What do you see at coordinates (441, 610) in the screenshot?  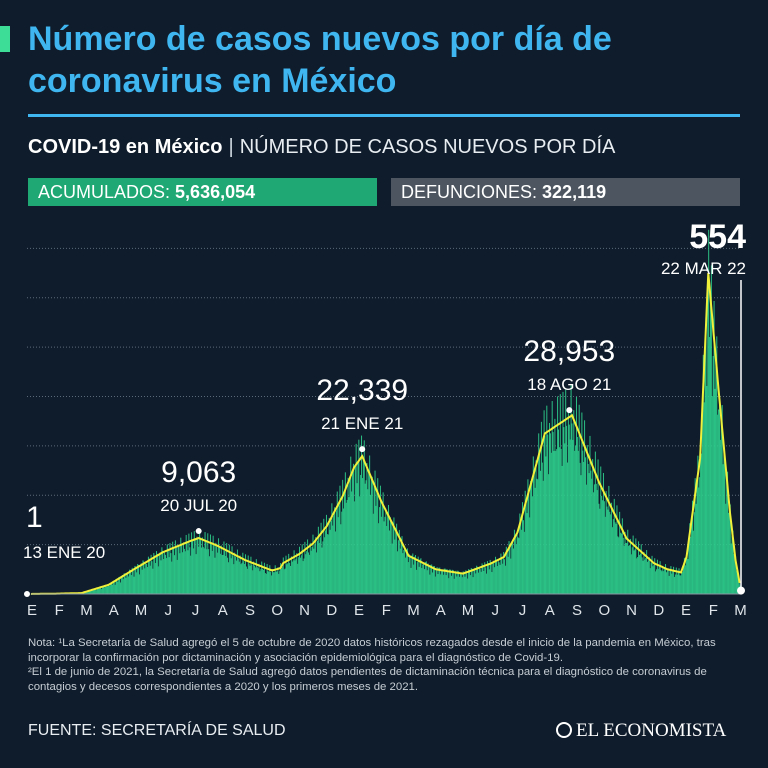 I see `month-tick-label: A` at bounding box center [441, 610].